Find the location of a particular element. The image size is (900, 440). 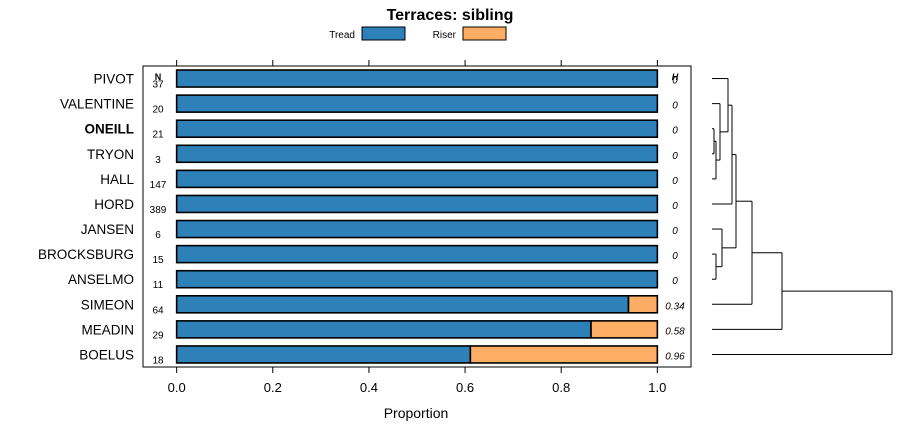

bar-row: ONEILL 21 0 is located at coordinates (381, 130).